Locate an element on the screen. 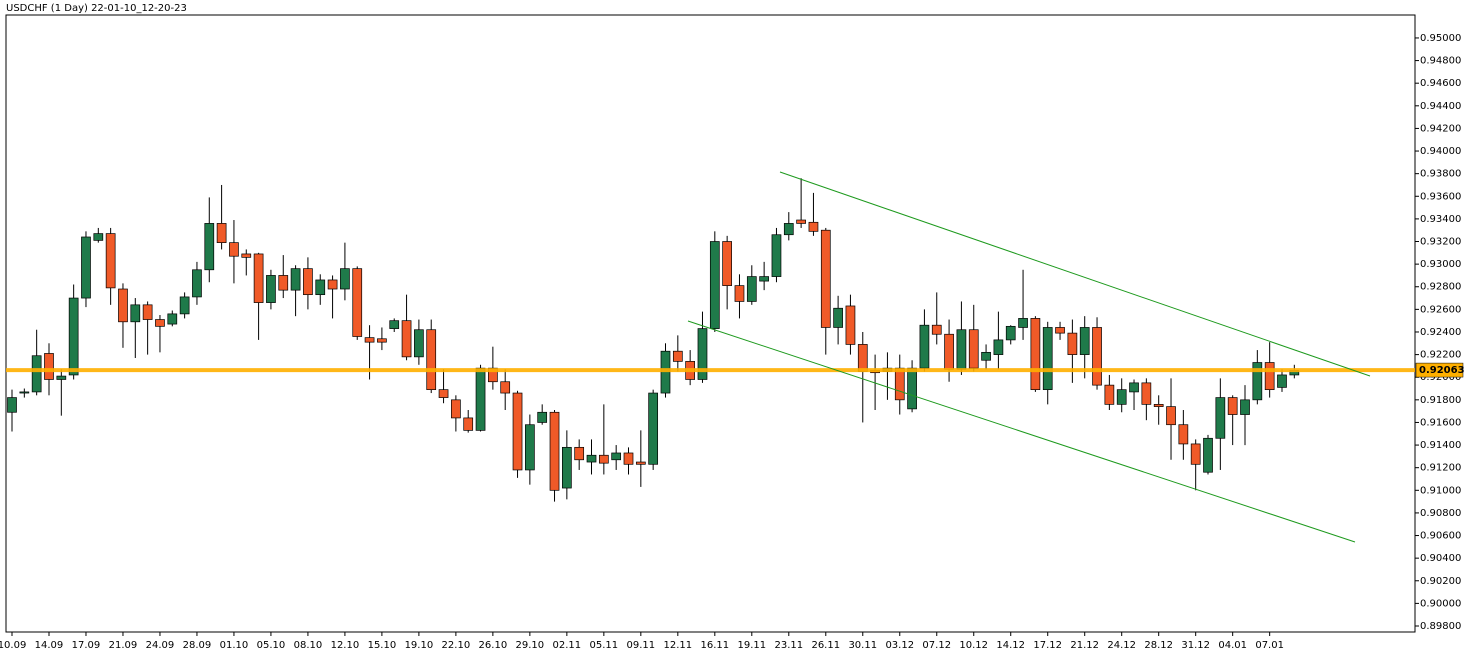 This screenshot has height=671, width=1472. x-tick-label: 19.11 is located at coordinates (751, 645).